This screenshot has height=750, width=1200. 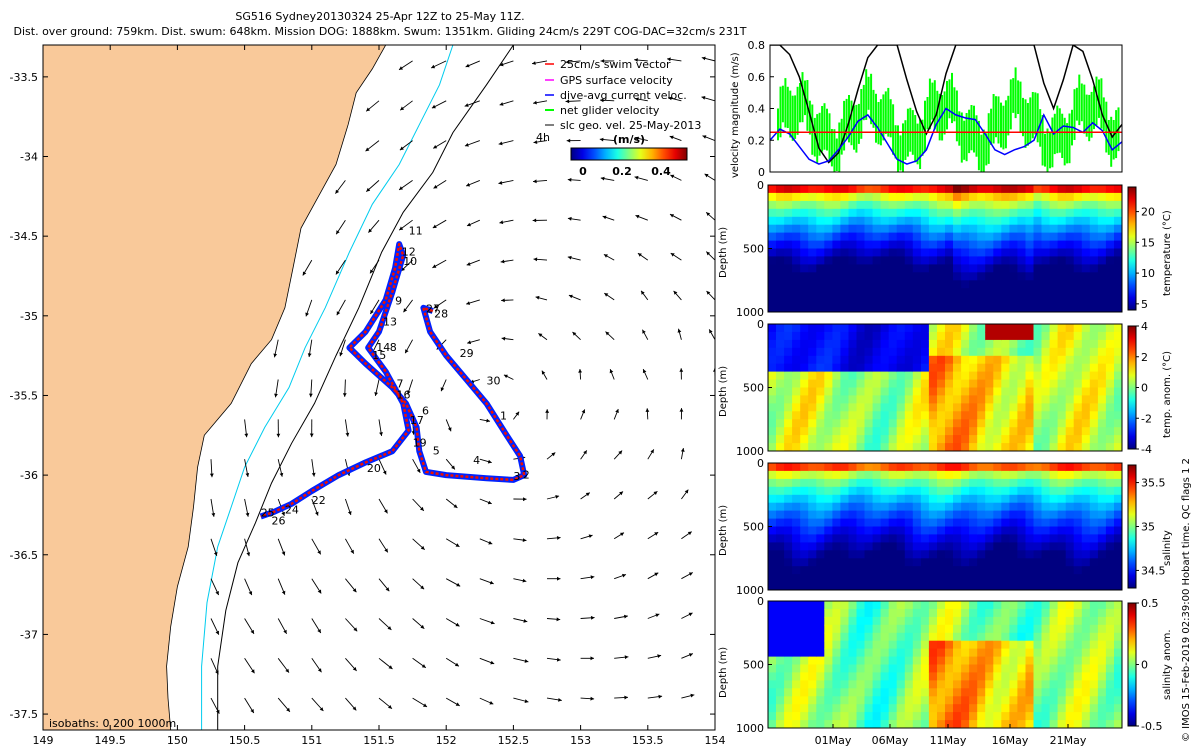 What do you see at coordinates (29, 475) in the screenshot?
I see `map-ytick-label: -36` at bounding box center [29, 475].